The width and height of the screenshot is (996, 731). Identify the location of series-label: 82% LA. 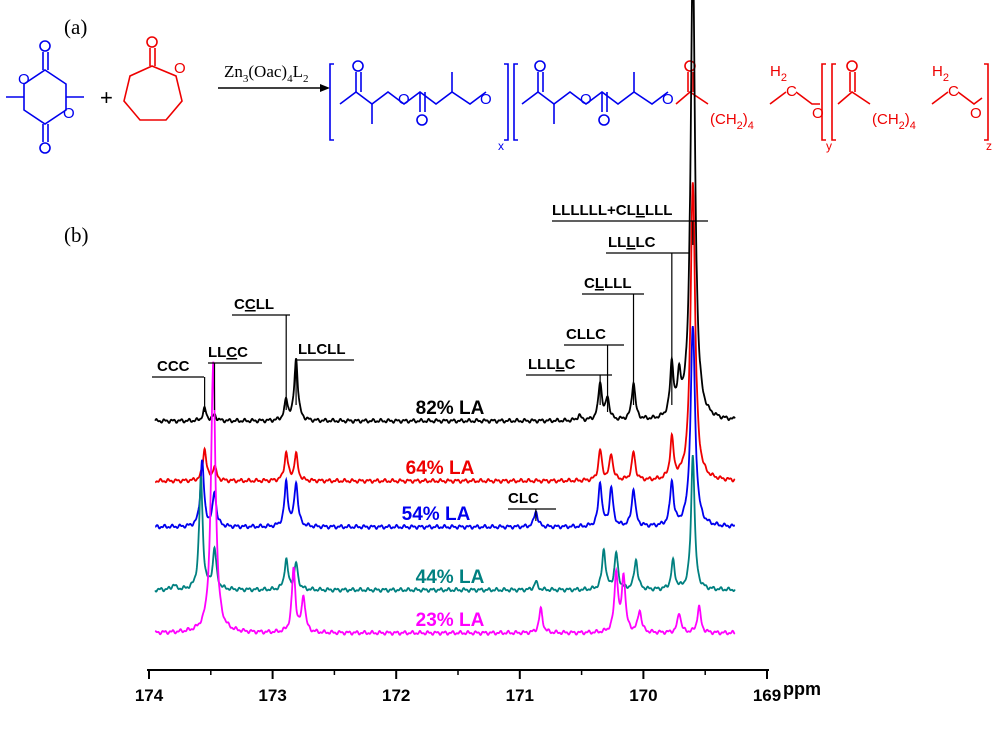
(450, 408).